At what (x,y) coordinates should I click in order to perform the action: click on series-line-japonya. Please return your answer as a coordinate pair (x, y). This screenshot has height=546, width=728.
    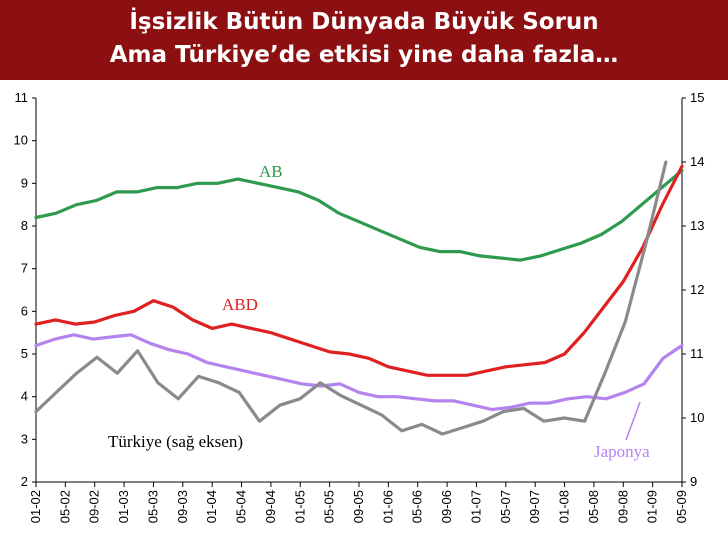
    Looking at the image, I should click on (359, 372).